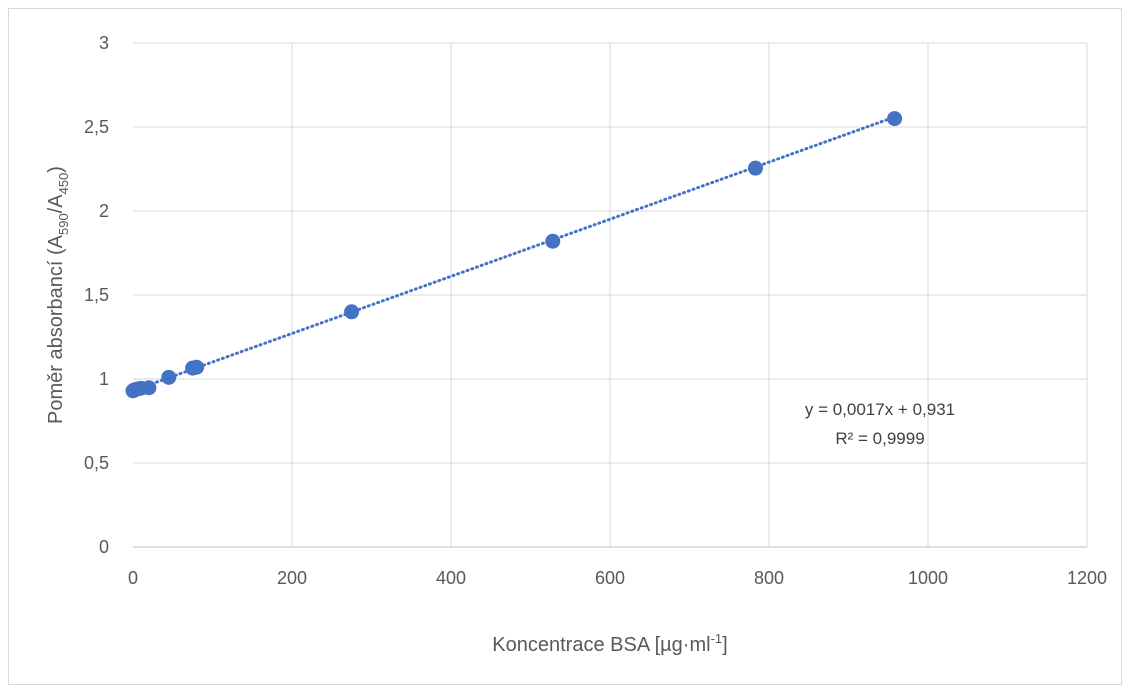  What do you see at coordinates (610, 578) in the screenshot?
I see `x-tick-label: 600` at bounding box center [610, 578].